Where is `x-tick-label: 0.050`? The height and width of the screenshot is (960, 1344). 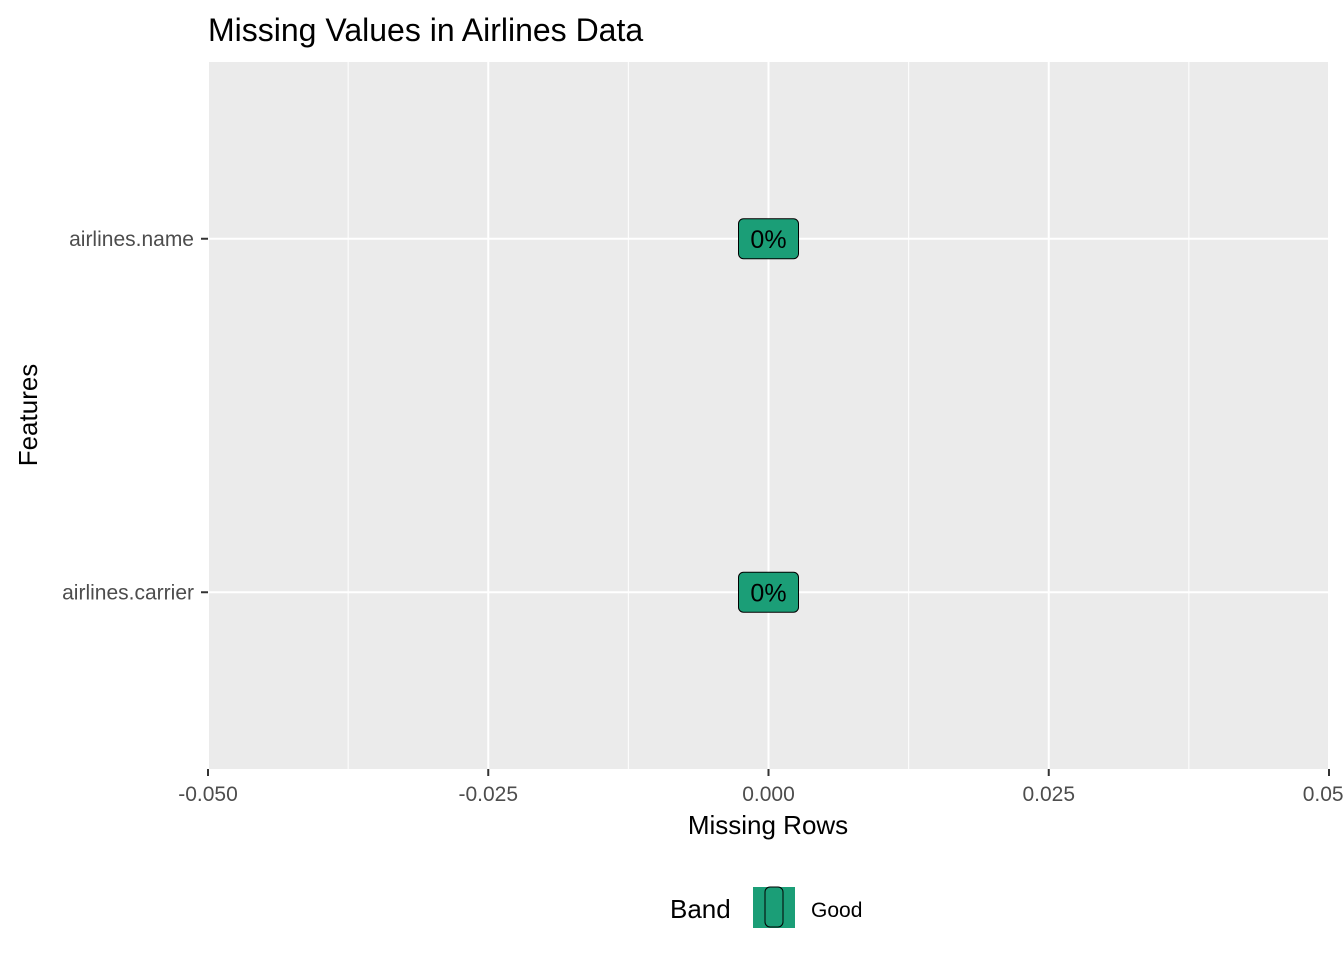 x-tick-label: 0.050 is located at coordinates (1323, 794).